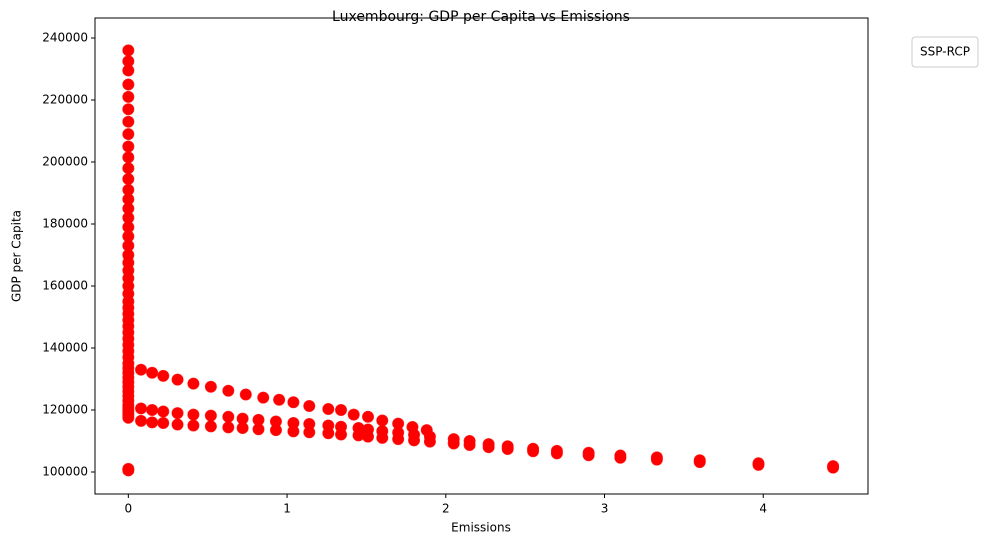 This screenshot has height=545, width=989. What do you see at coordinates (65, 285) in the screenshot?
I see `y-tick-label: 160000` at bounding box center [65, 285].